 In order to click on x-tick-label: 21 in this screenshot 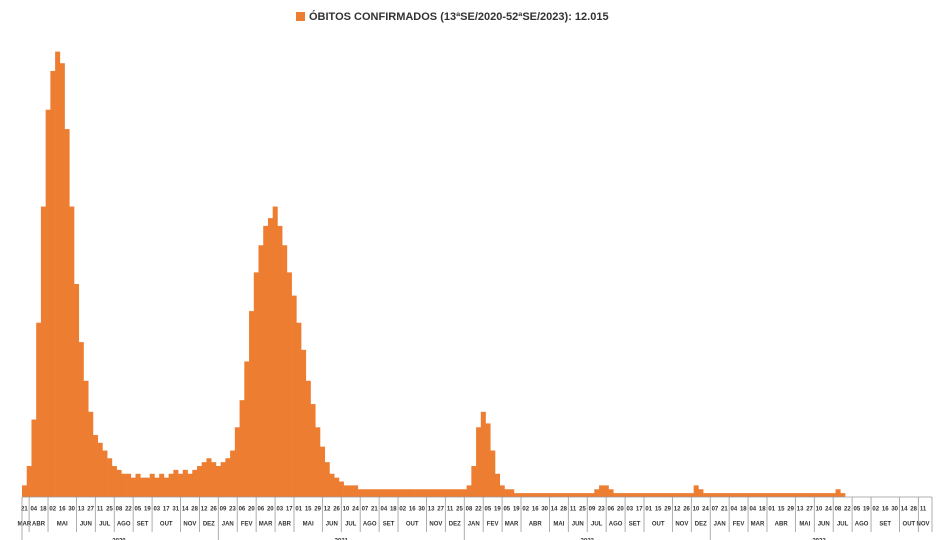, I will do `click(724, 510)`.